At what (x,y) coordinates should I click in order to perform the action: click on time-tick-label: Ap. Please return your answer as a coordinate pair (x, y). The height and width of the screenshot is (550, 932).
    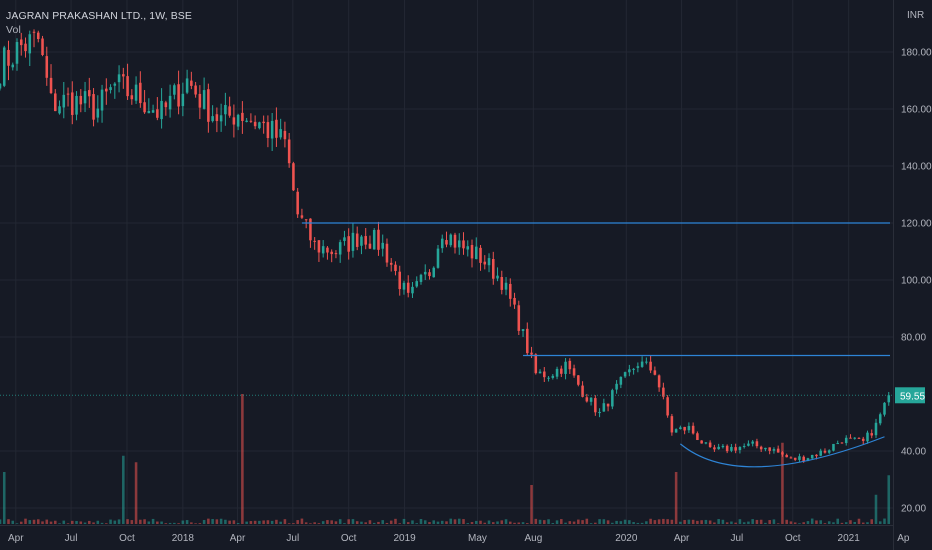
    Looking at the image, I should click on (903, 538).